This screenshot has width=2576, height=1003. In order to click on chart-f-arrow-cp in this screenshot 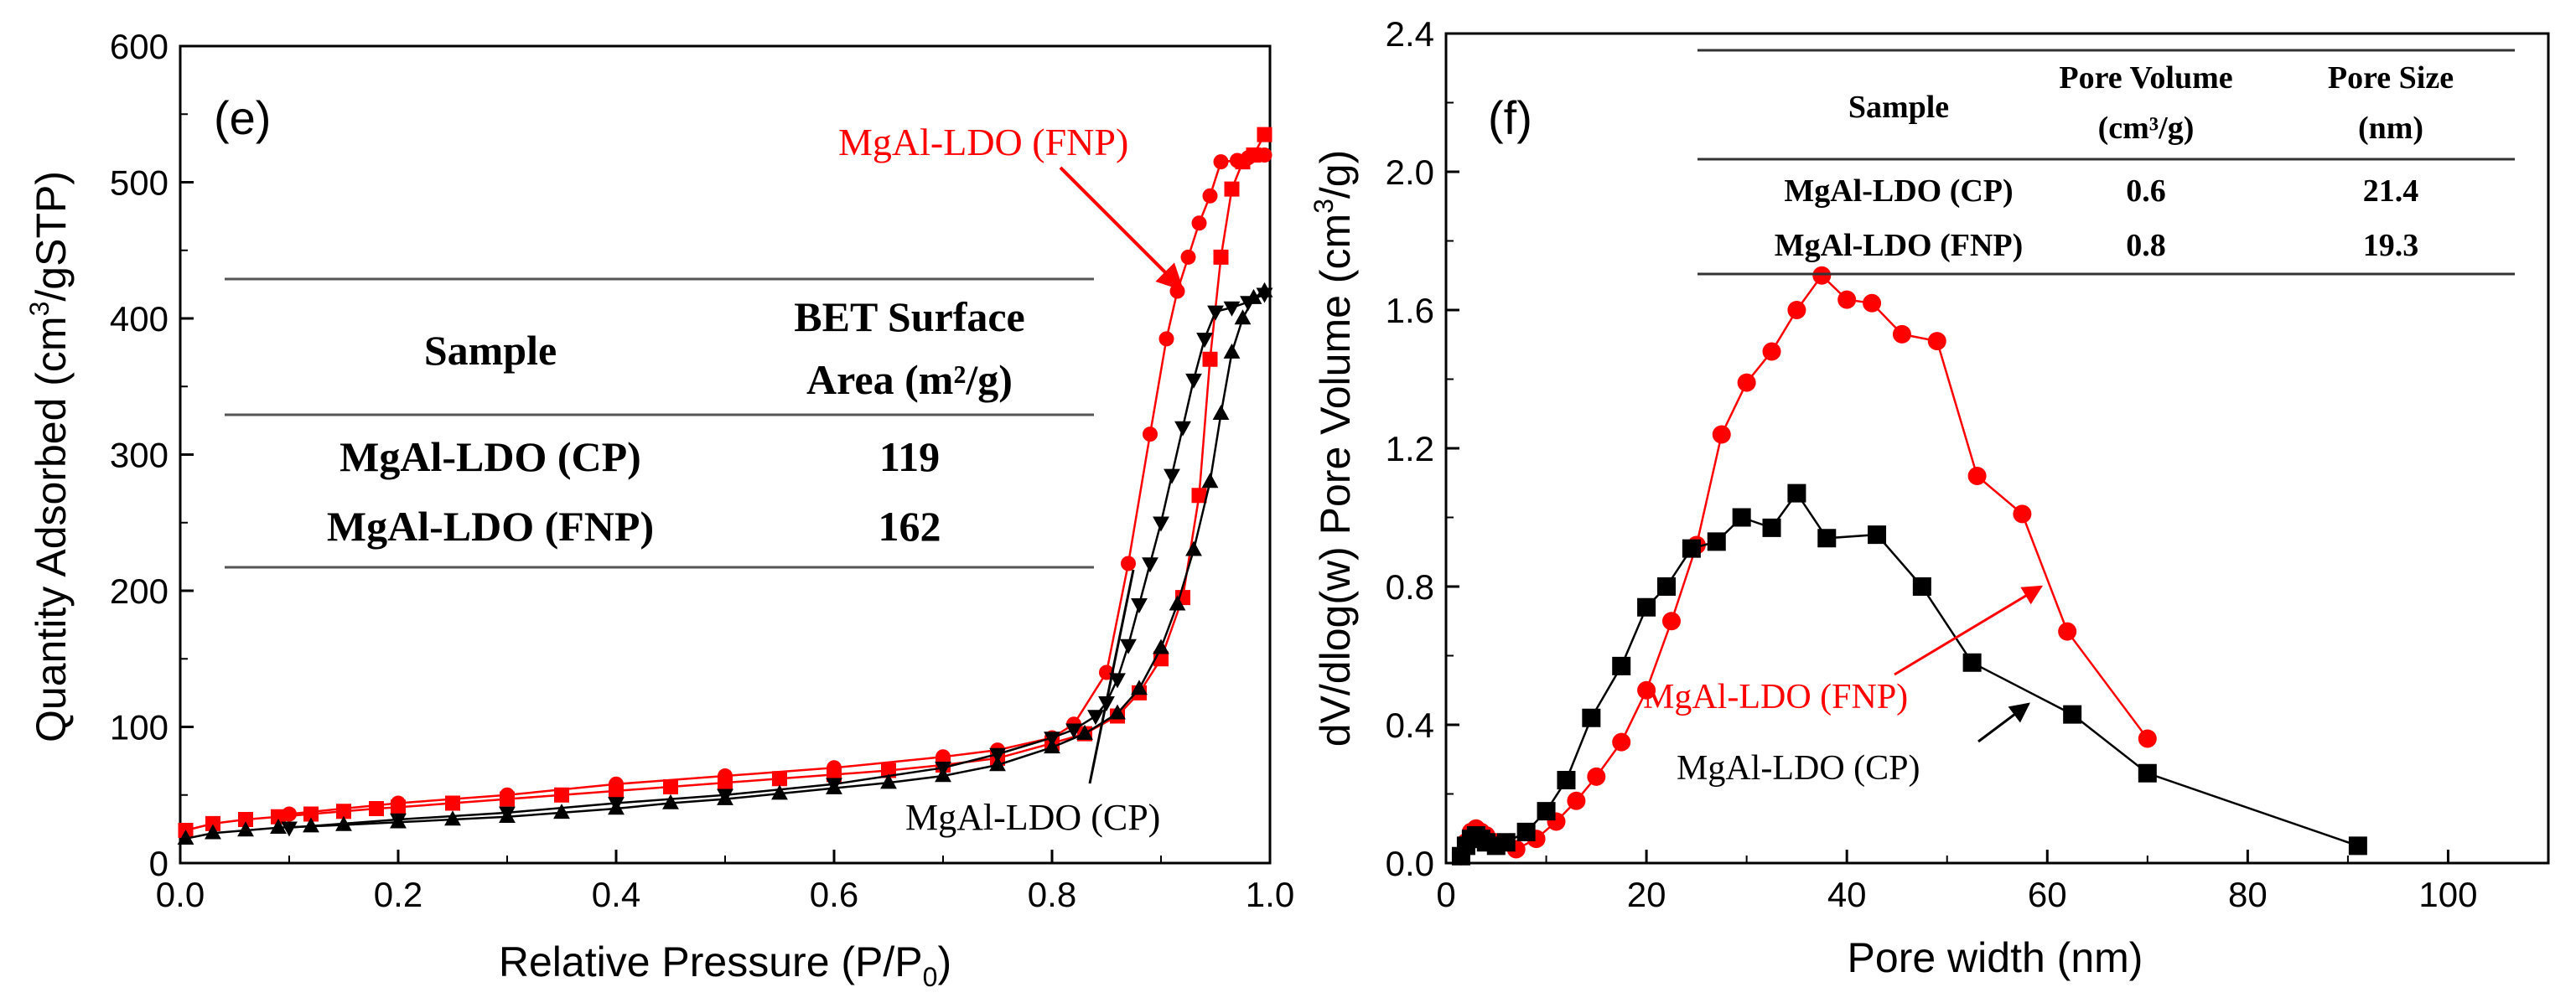, I will do `click(2003, 722)`.